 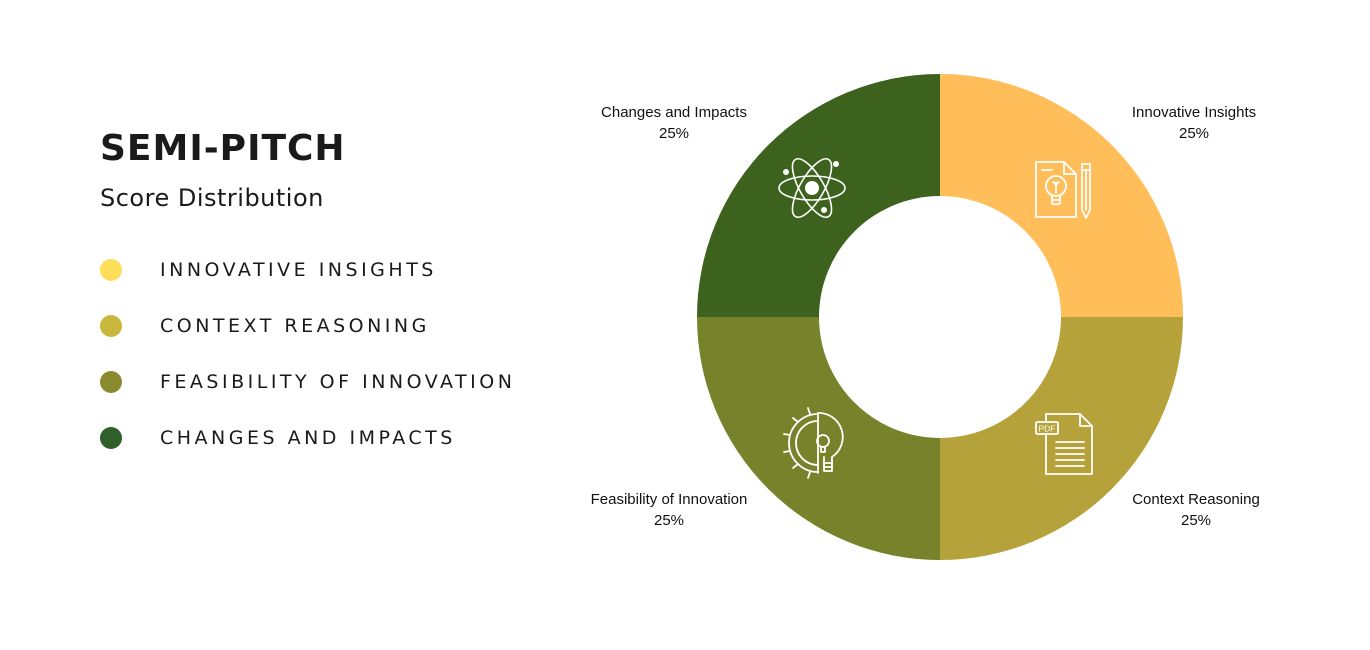 What do you see at coordinates (298, 270) in the screenshot?
I see `legend-label-innovative-insights: INNOVATIVE INSIGHTS` at bounding box center [298, 270].